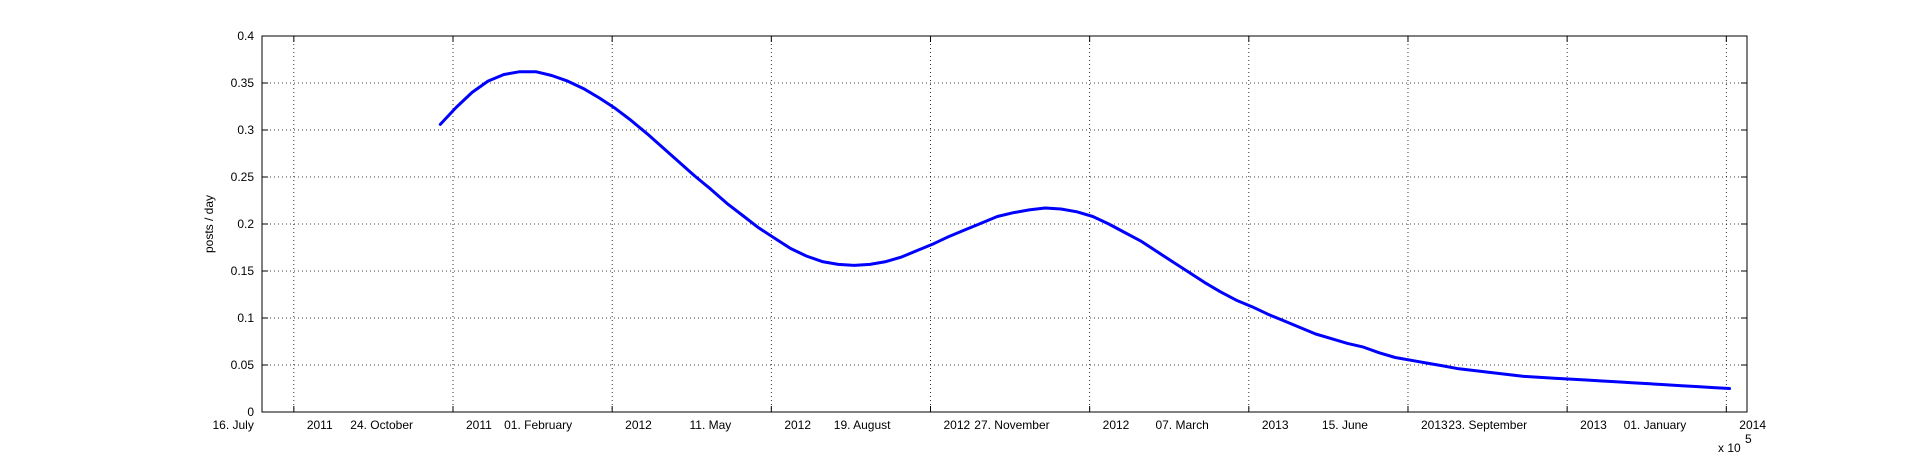  Describe the element at coordinates (209, 224) in the screenshot. I see `y-axis-label: posts / day` at that location.